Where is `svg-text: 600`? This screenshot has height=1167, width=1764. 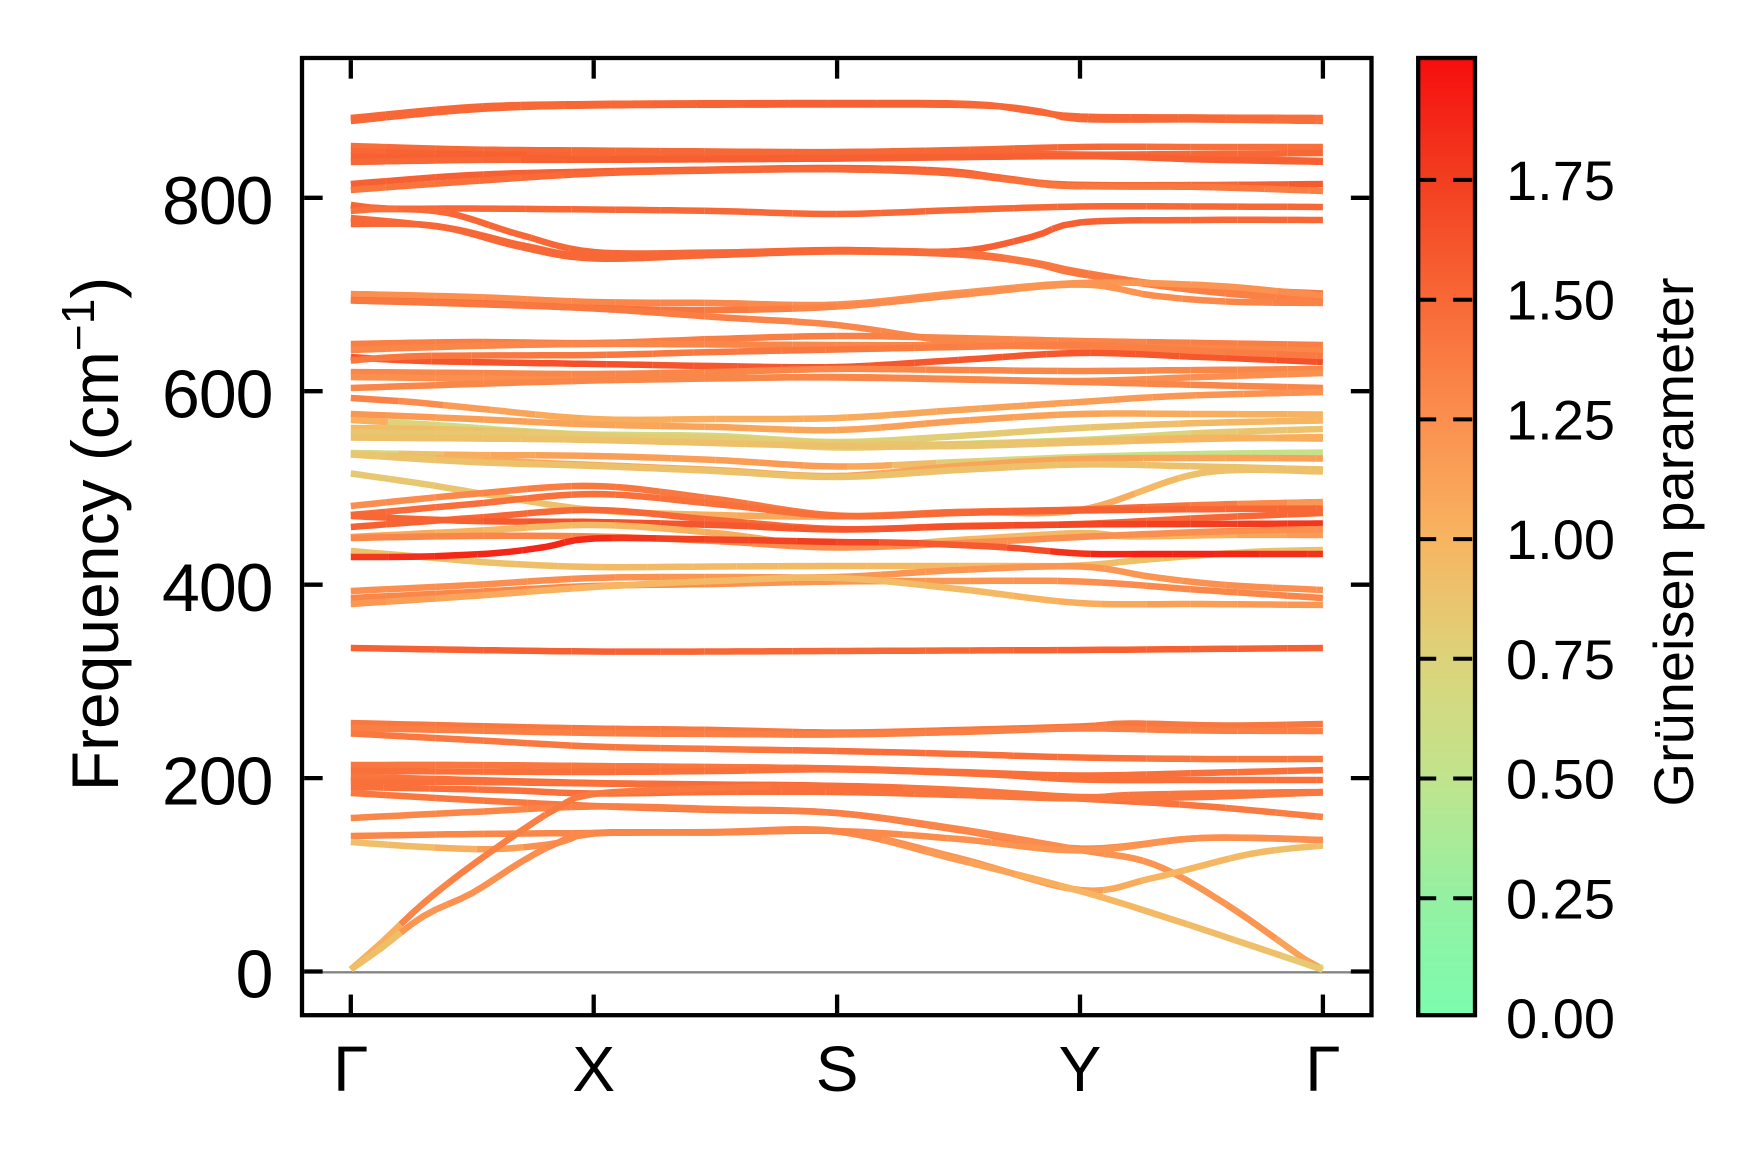
svg-text: 600 is located at coordinates (217, 394).